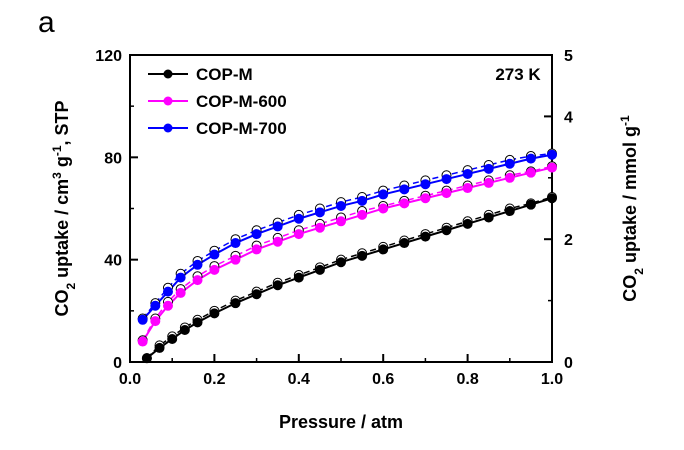 The width and height of the screenshot is (684, 450). Describe the element at coordinates (130, 379) in the screenshot. I see `x-tick-label: 0.0` at that location.